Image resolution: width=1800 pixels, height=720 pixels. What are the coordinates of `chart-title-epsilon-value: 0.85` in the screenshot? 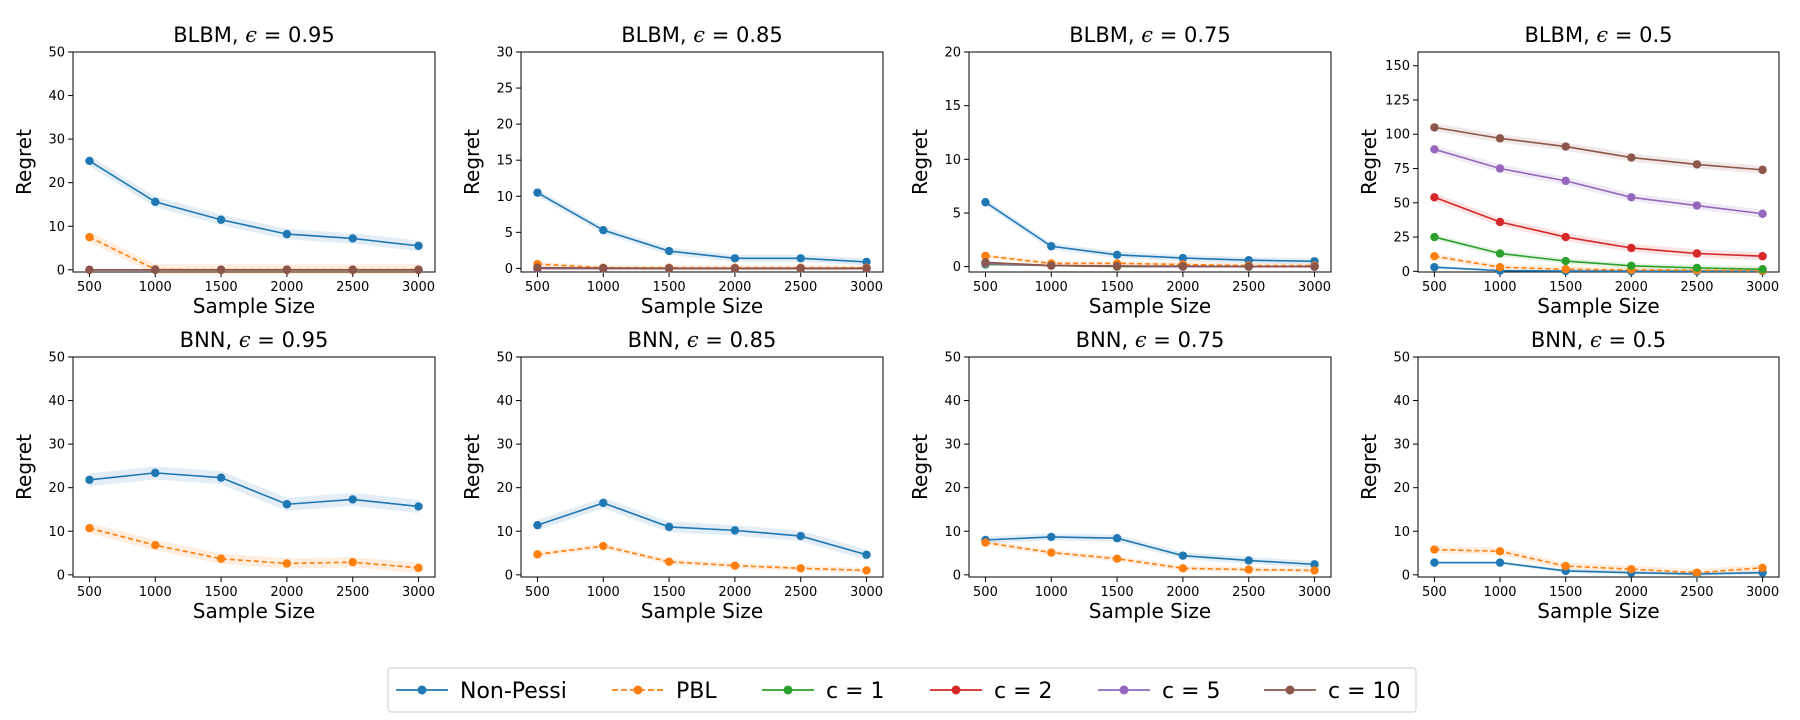 It's located at (753, 340).